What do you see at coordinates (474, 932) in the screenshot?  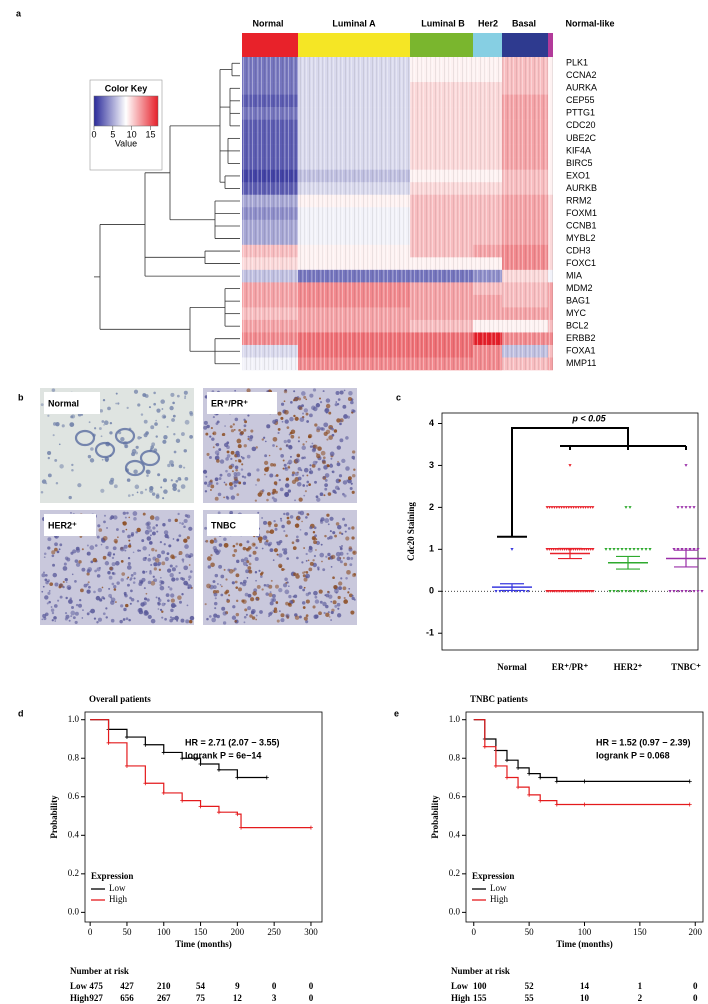 I see `x-tick-label: 0` at bounding box center [474, 932].